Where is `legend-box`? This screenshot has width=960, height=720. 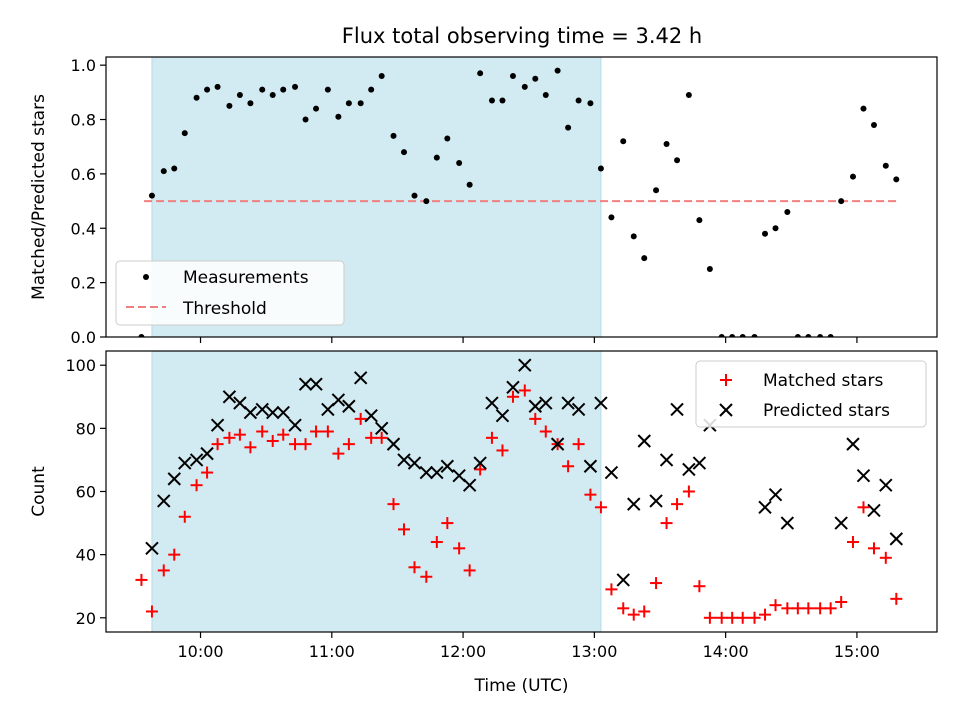
legend-box is located at coordinates (230, 293).